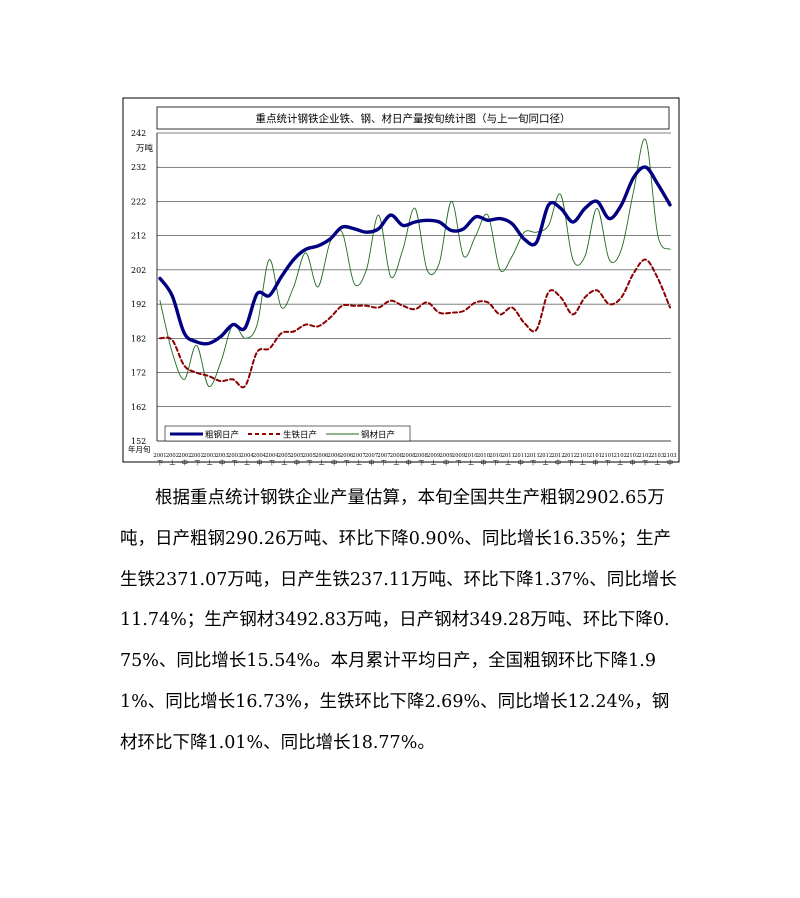 Image resolution: width=800 pixels, height=898 pixels. I want to click on legend-box, so click(287, 433).